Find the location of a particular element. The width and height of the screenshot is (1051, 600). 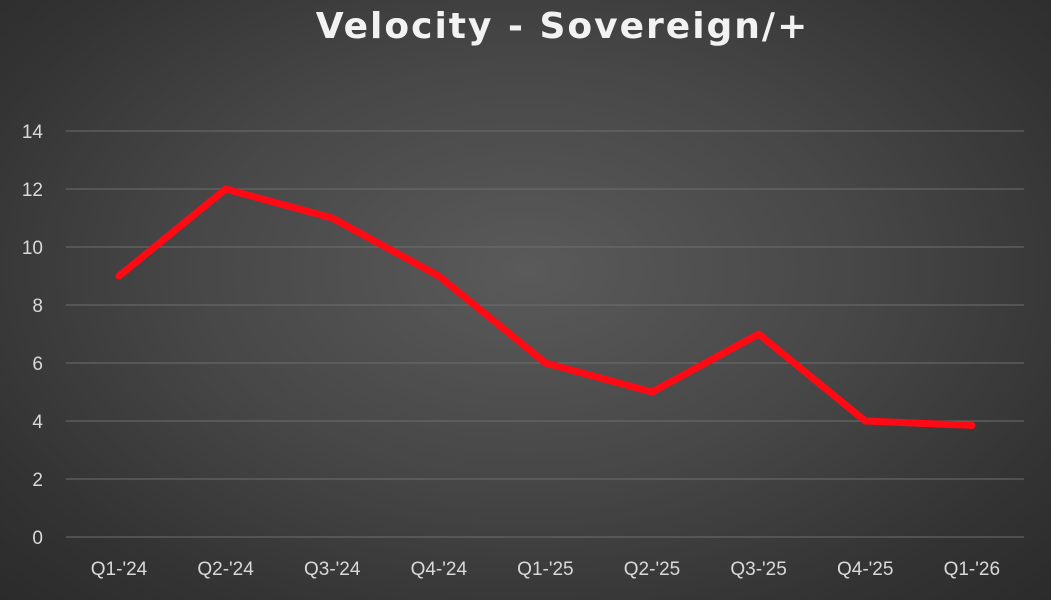

x-tick-label: Q1-'24 is located at coordinates (119, 569).